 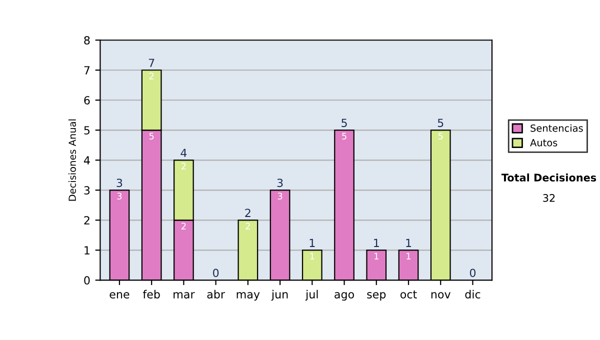 I want to click on y-axis-title: Decisiones Anual, so click(x=72, y=160).